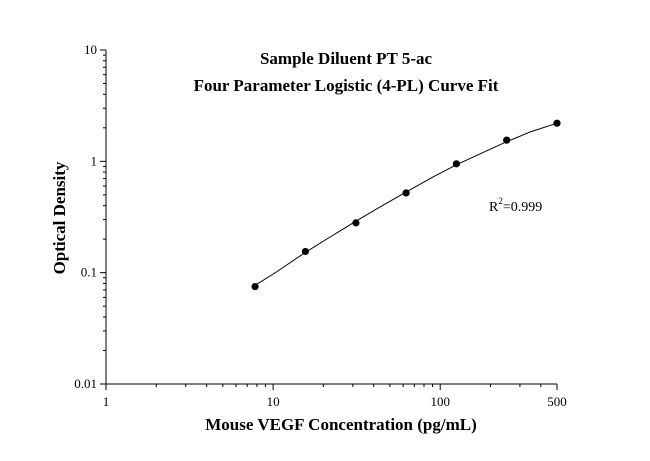 The height and width of the screenshot is (461, 650). Describe the element at coordinates (346, 85) in the screenshot. I see `chart-subtitle: Four Parameter Logistic (4-PL) Curve Fit` at that location.